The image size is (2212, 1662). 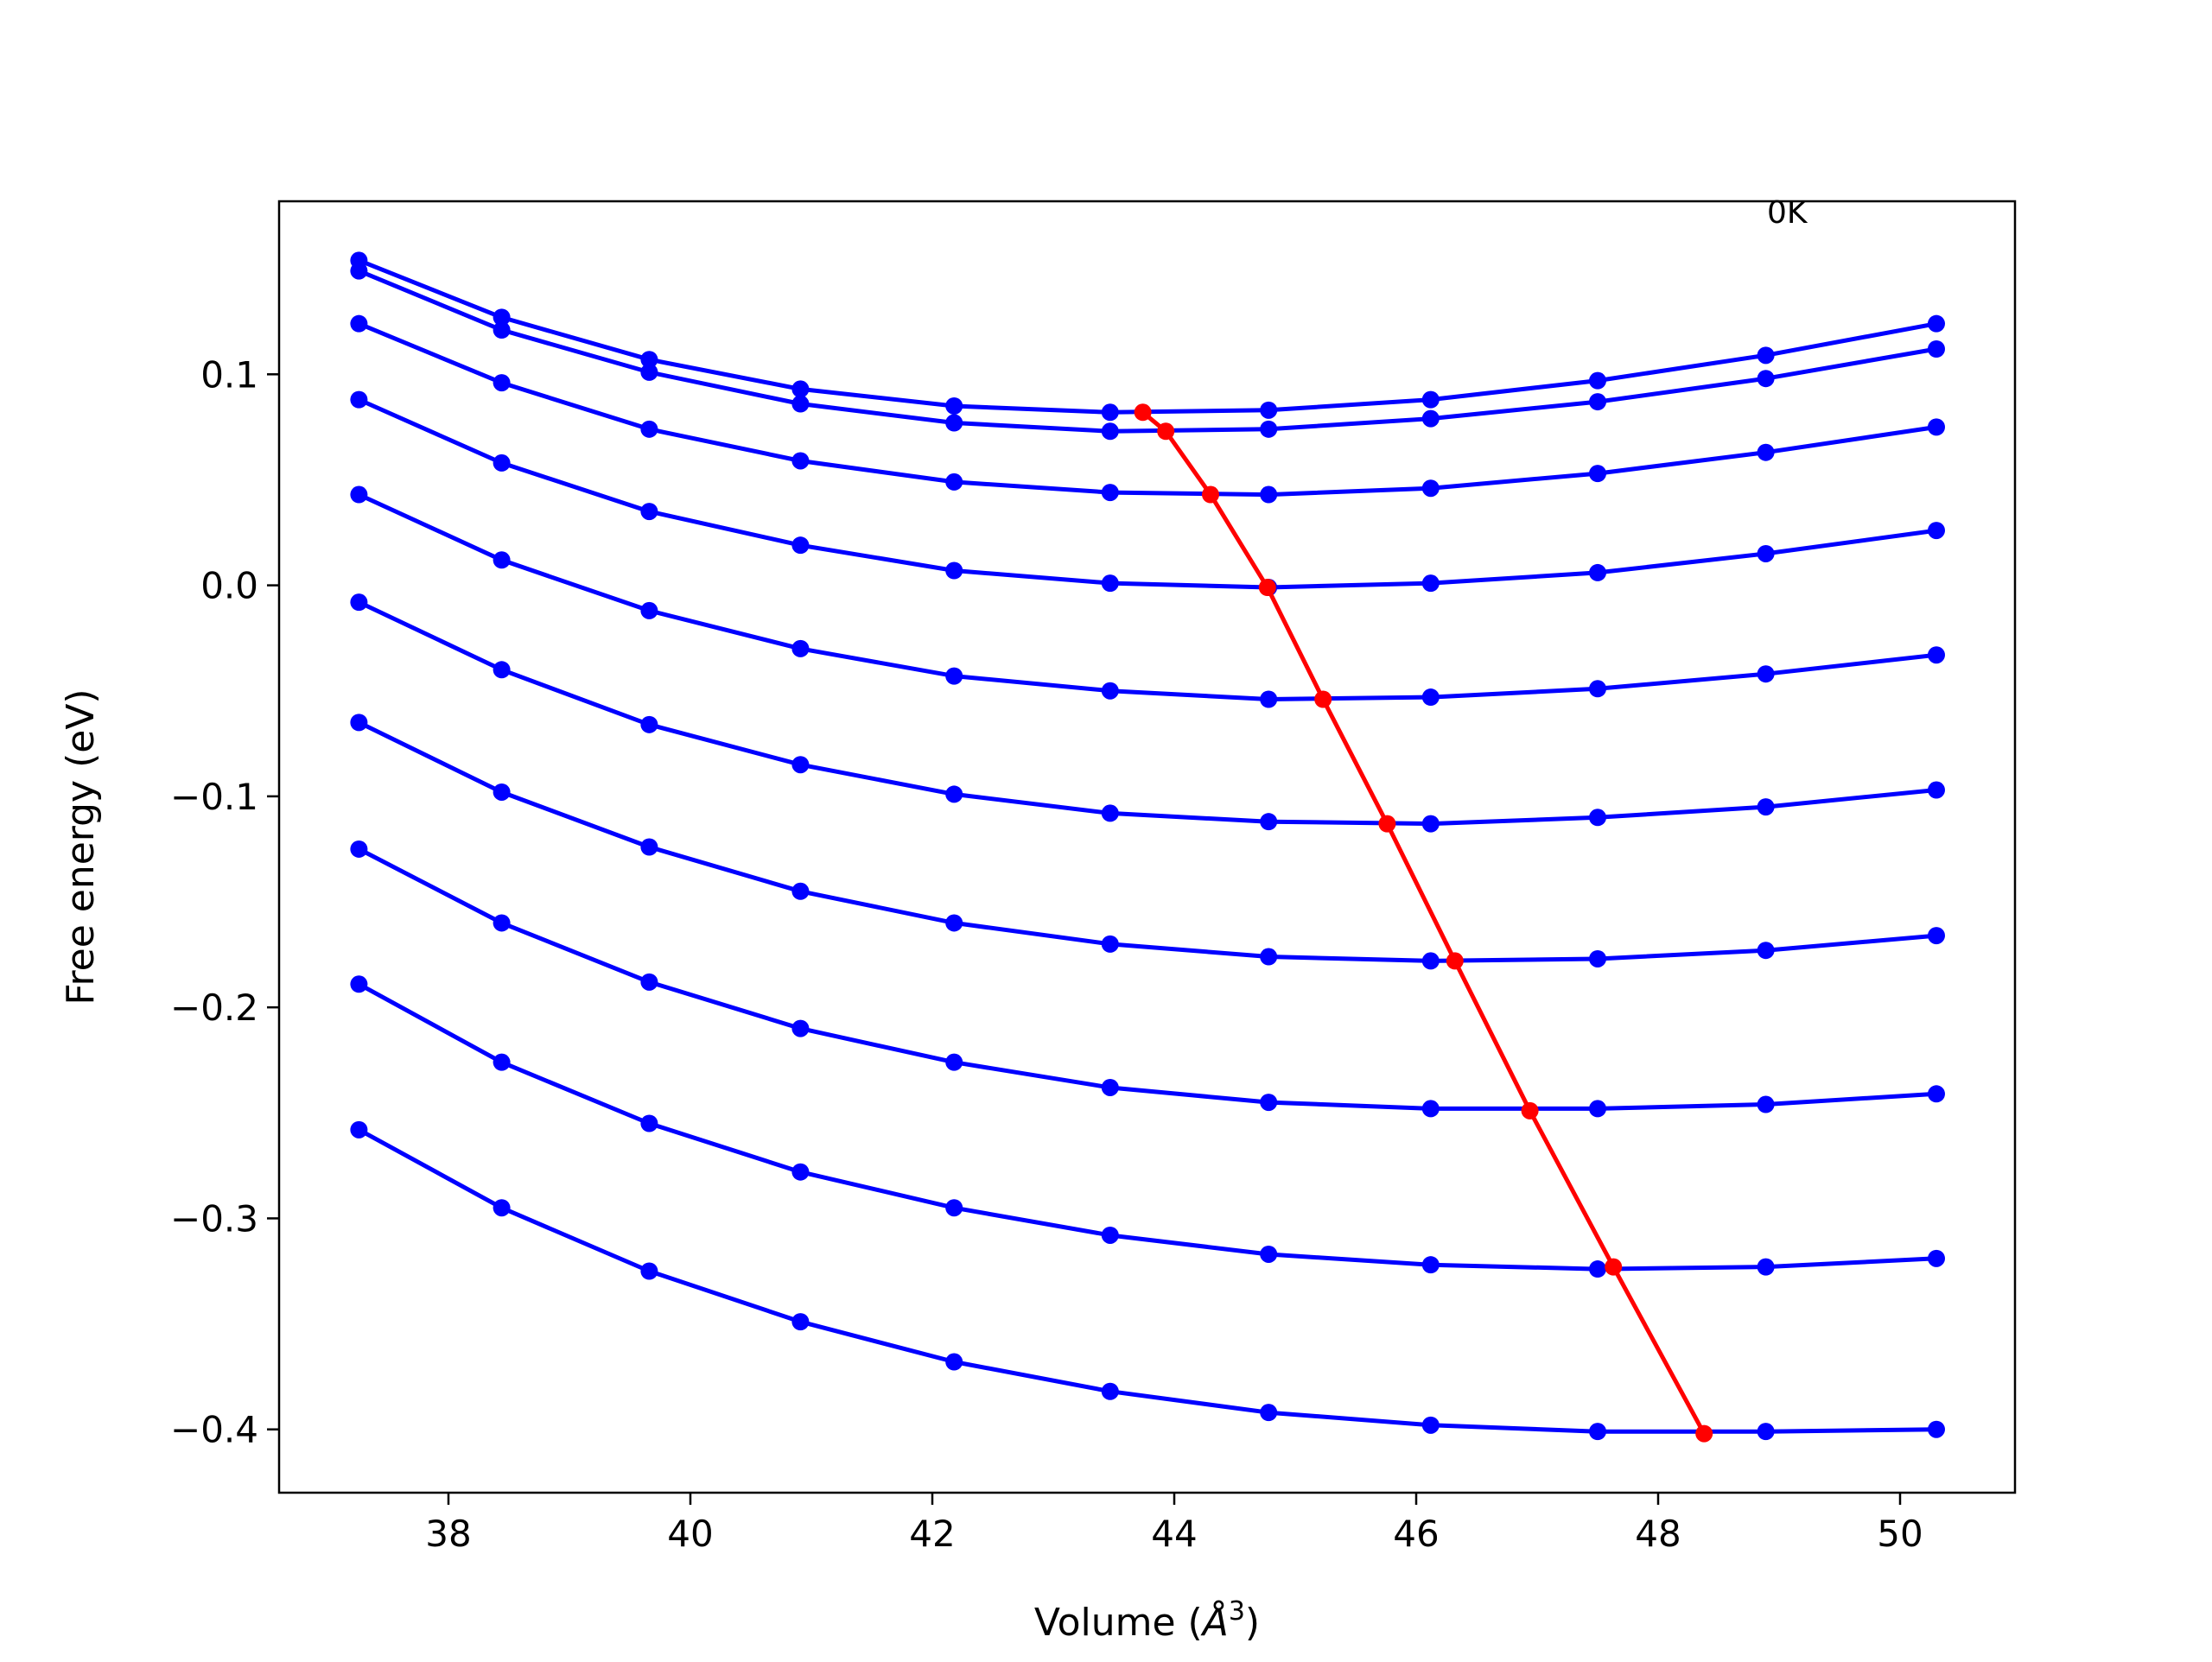 What do you see at coordinates (214, 1218) in the screenshot?
I see `y-tick-label: −0.3` at bounding box center [214, 1218].